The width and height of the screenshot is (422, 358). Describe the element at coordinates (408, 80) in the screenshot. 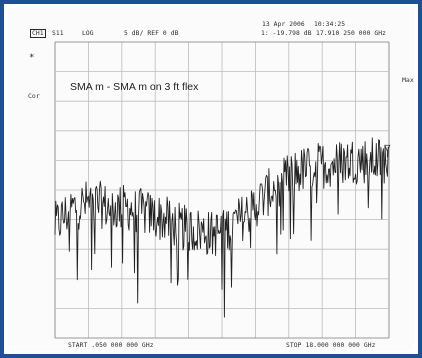

I see `max-label: Max` at that location.